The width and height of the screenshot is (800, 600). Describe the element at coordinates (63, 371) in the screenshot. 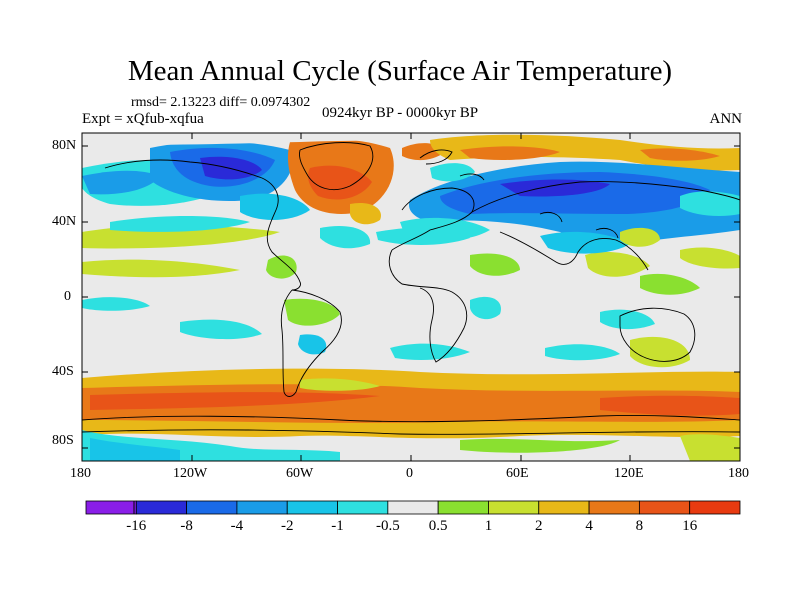

I see `lat-label-40s: 40S` at that location.